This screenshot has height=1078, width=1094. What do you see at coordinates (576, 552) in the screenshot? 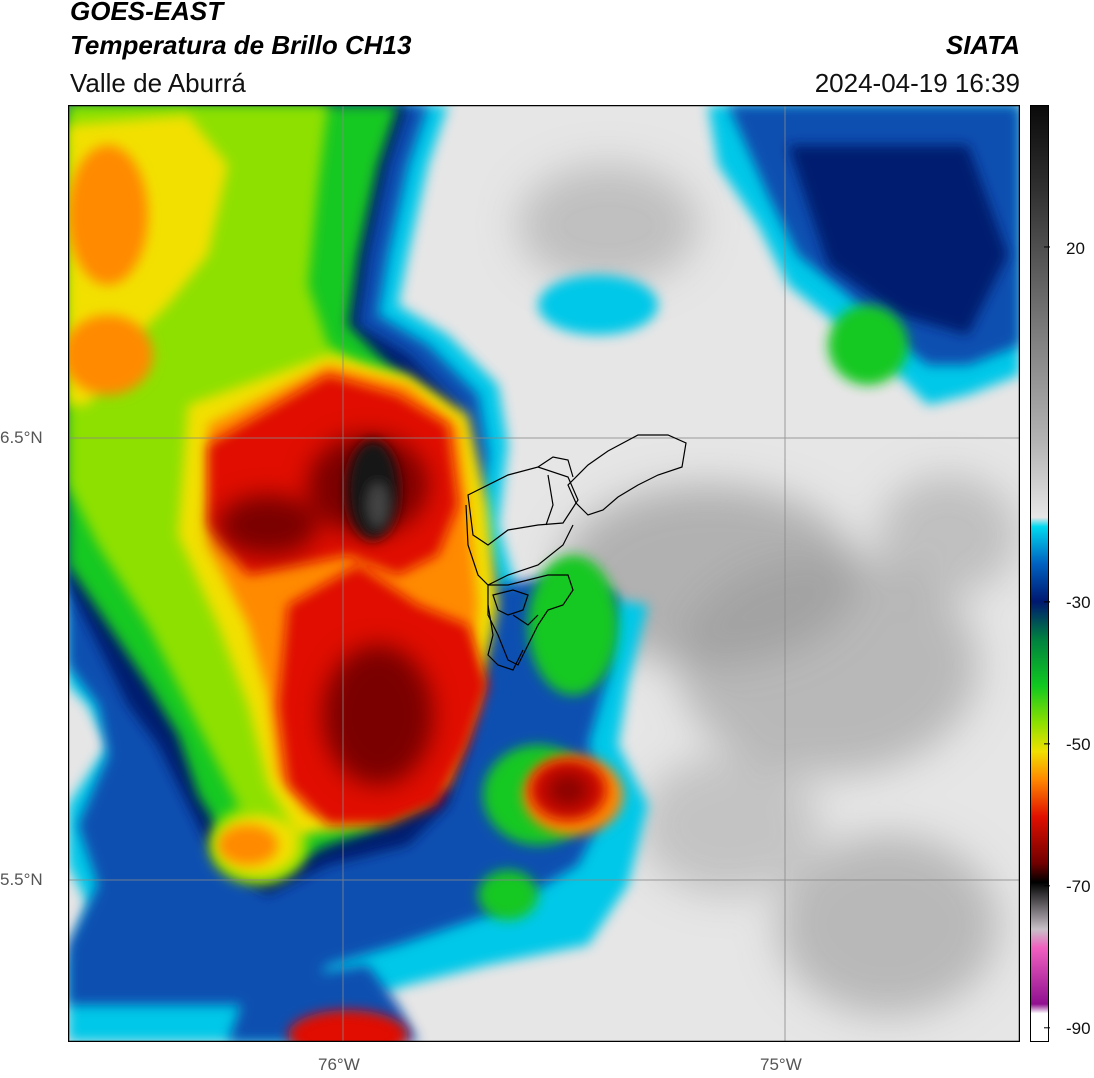
I see `valle-de-aburra-boundaries` at bounding box center [576, 552].